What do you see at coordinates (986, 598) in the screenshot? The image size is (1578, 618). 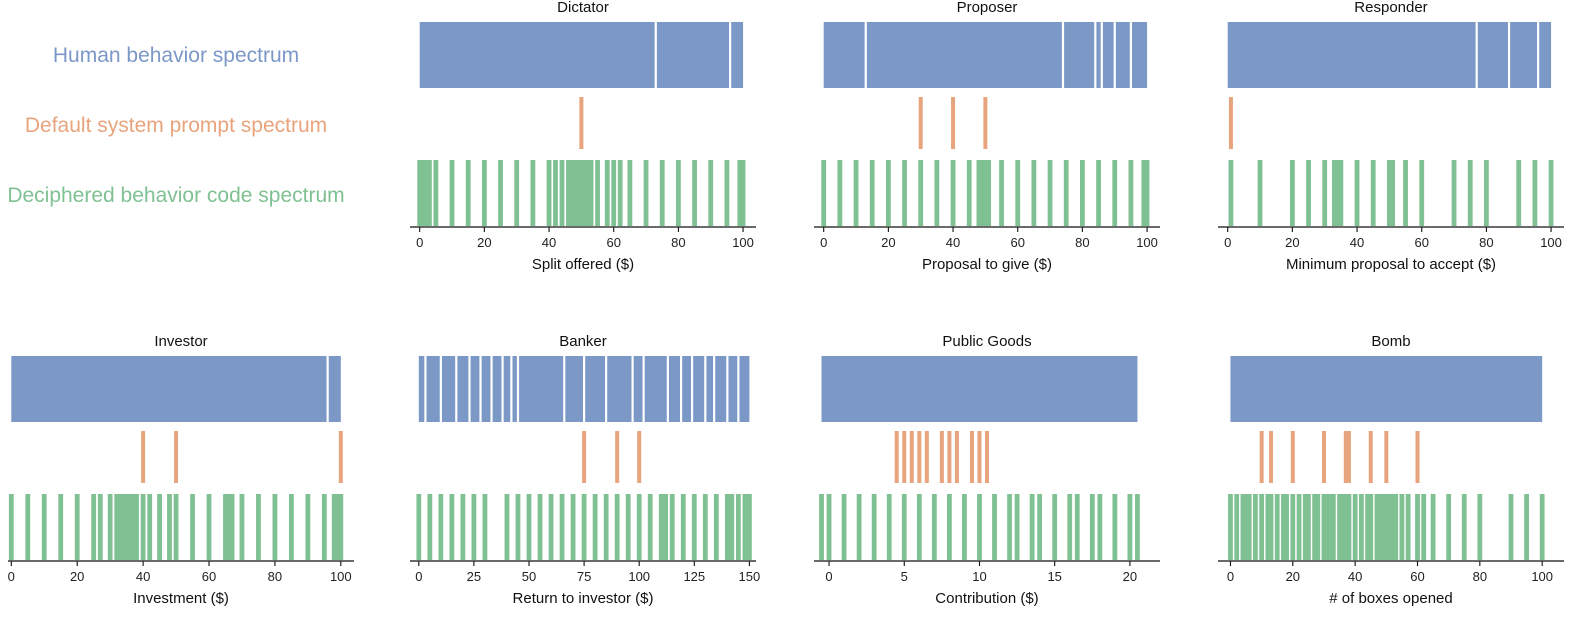 I see `x-axis-label: Contribution ($)` at bounding box center [986, 598].